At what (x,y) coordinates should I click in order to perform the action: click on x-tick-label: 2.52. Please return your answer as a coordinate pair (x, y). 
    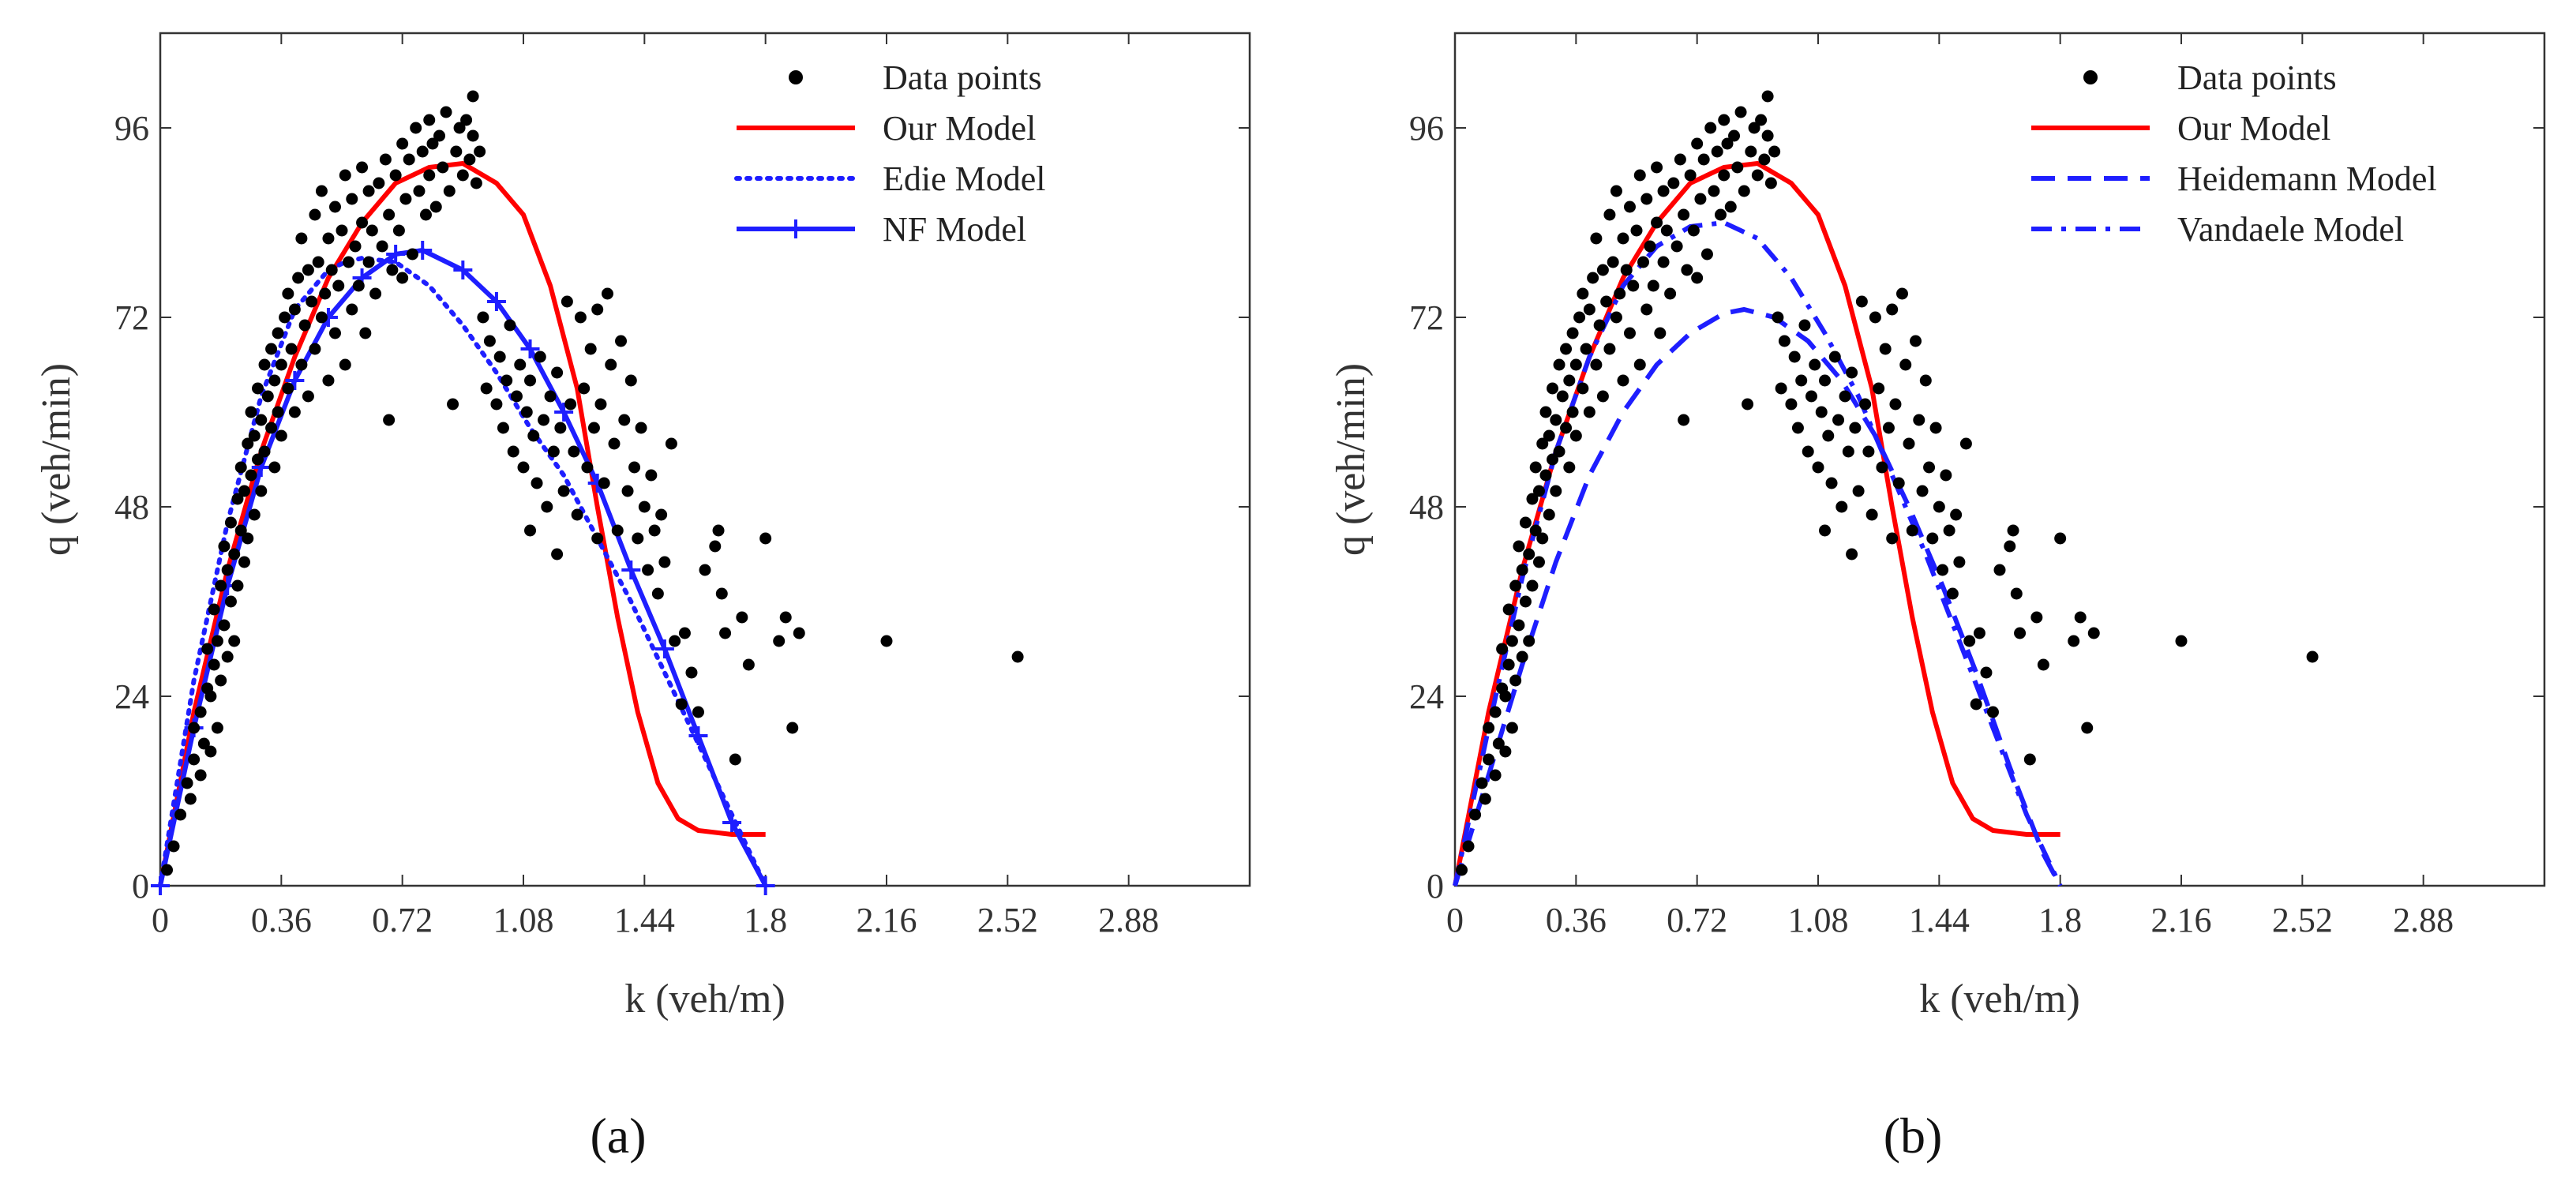
    Looking at the image, I should click on (2302, 920).